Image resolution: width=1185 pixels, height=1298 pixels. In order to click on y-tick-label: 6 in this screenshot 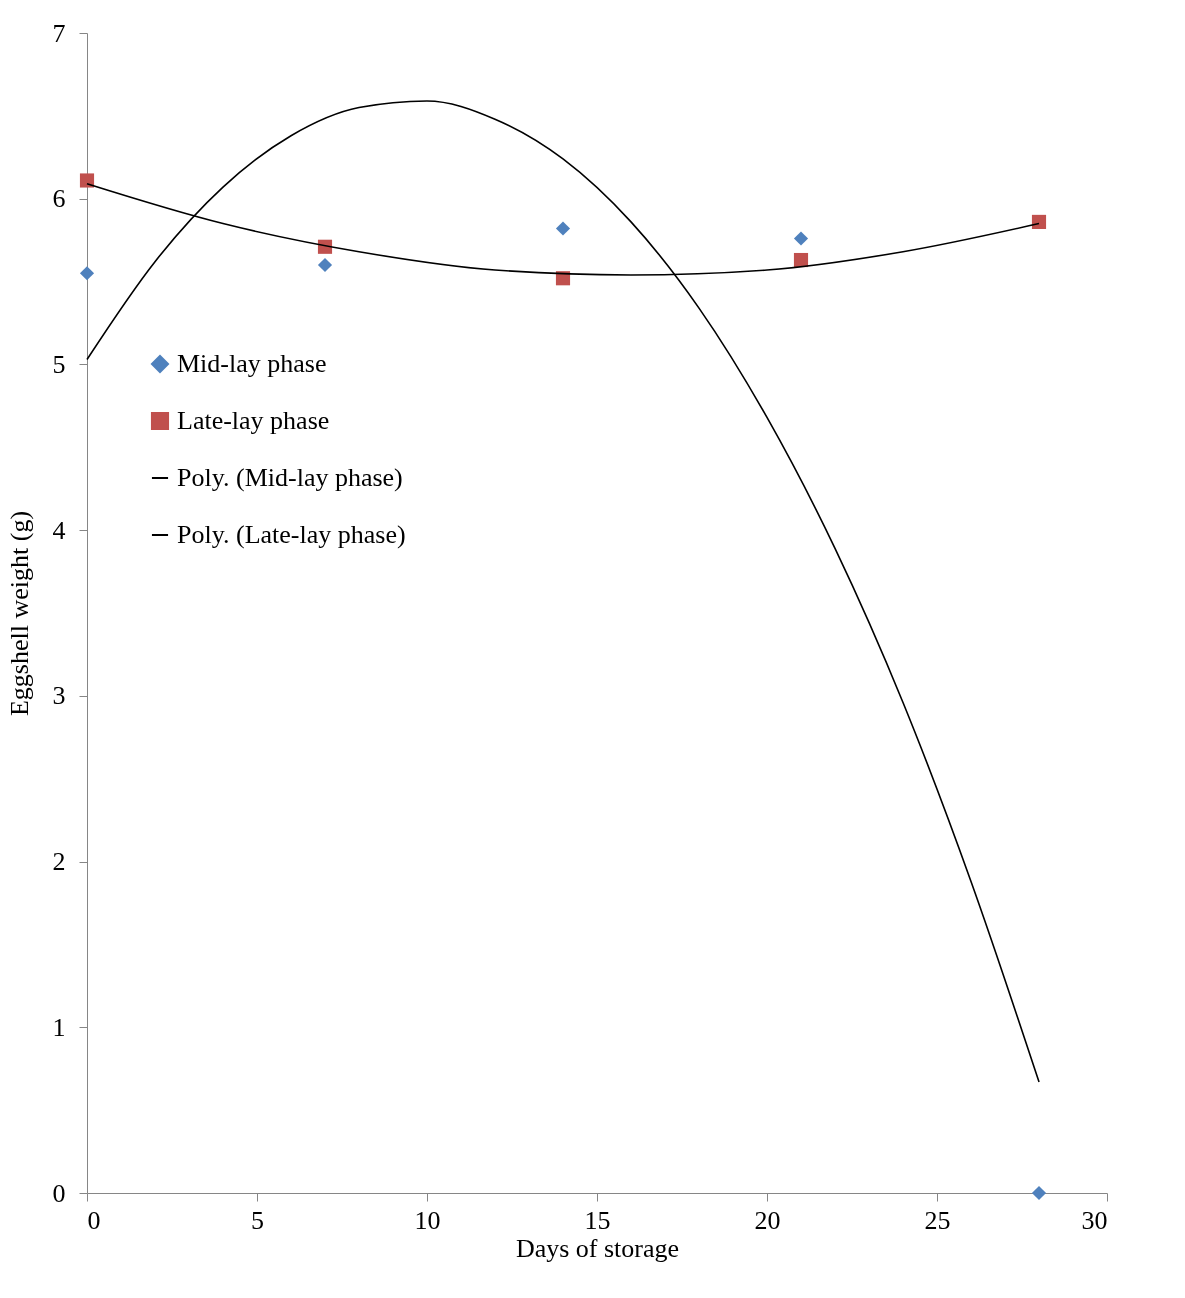, I will do `click(59, 199)`.